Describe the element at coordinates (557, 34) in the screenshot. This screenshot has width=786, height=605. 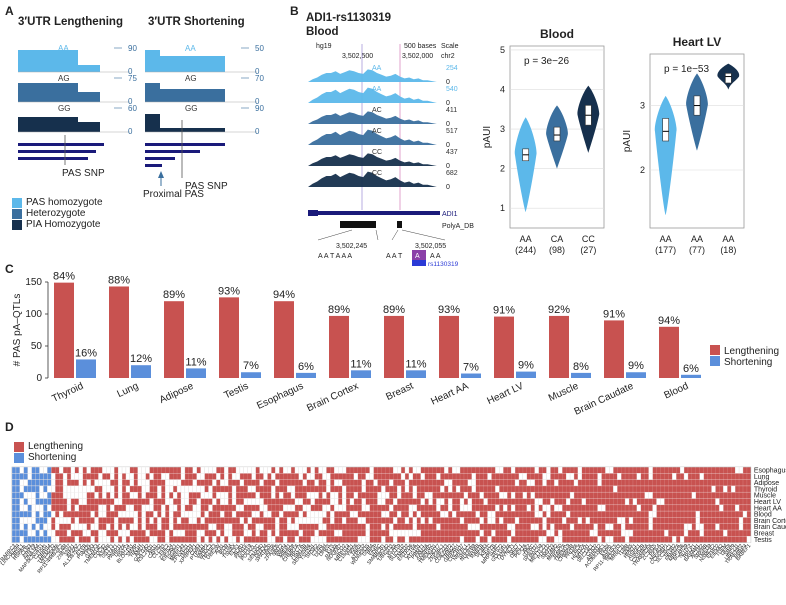
I see `violin-1-title: Blood` at that location.